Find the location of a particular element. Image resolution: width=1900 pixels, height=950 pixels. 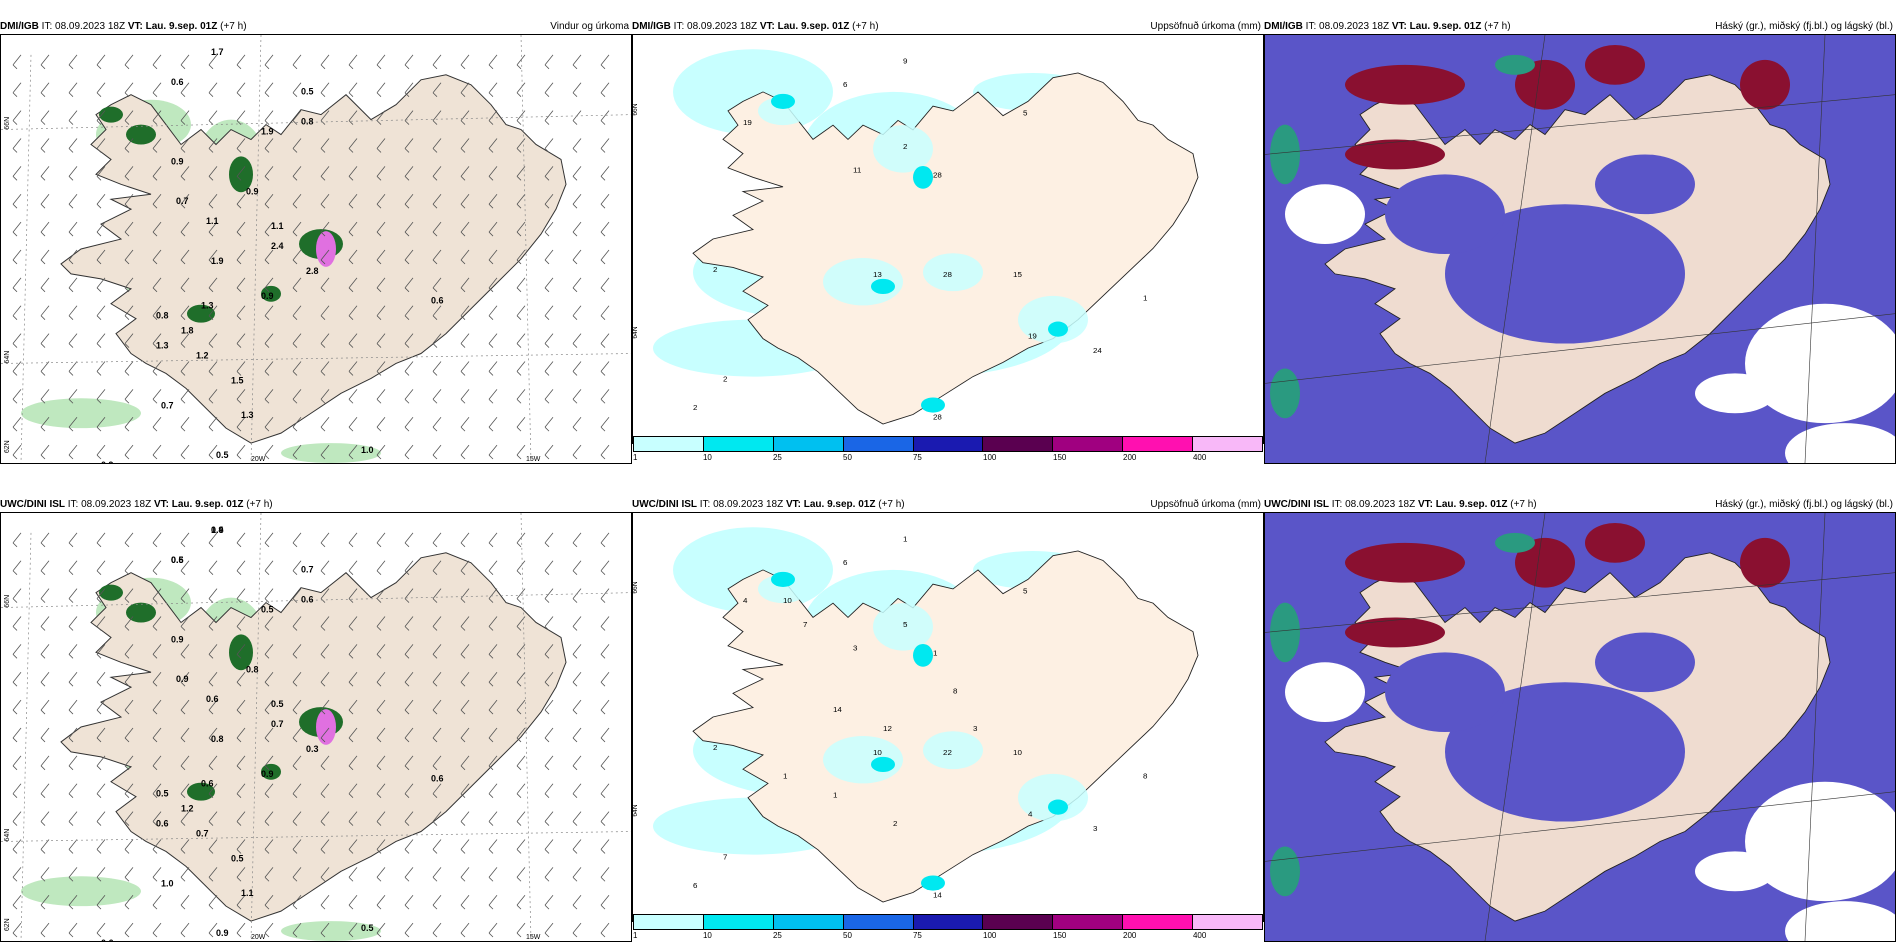

precip-value-label: 0.7 is located at coordinates (202, 834).